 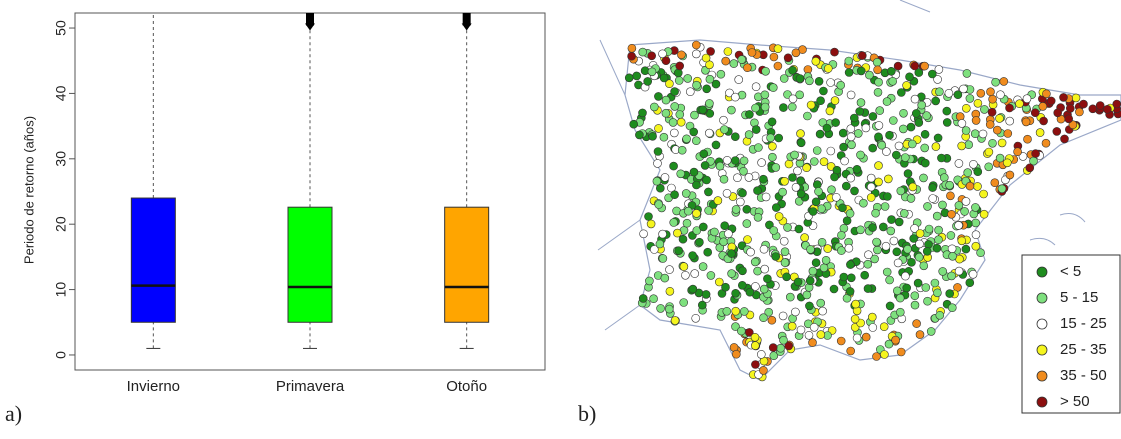 What do you see at coordinates (1070, 271) in the screenshot?
I see `legend-label: < 5` at bounding box center [1070, 271].